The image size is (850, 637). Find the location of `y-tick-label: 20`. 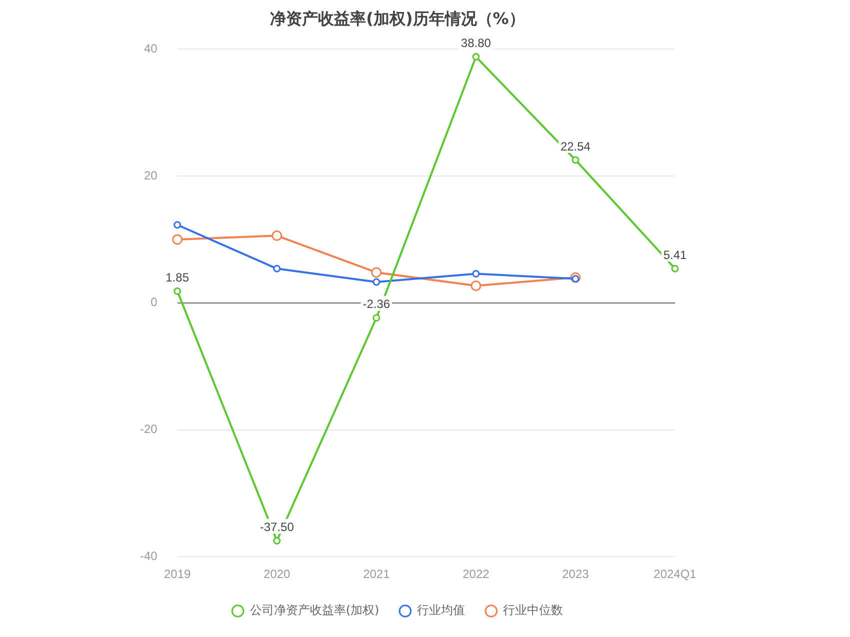

y-tick-label: 20 is located at coordinates (151, 175).